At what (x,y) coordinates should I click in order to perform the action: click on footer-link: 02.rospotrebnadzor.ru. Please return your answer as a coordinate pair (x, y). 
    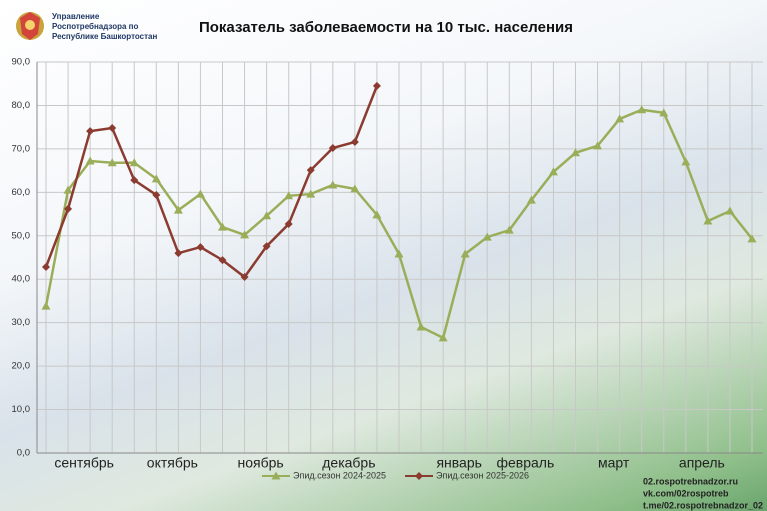
    Looking at the image, I should click on (690, 481).